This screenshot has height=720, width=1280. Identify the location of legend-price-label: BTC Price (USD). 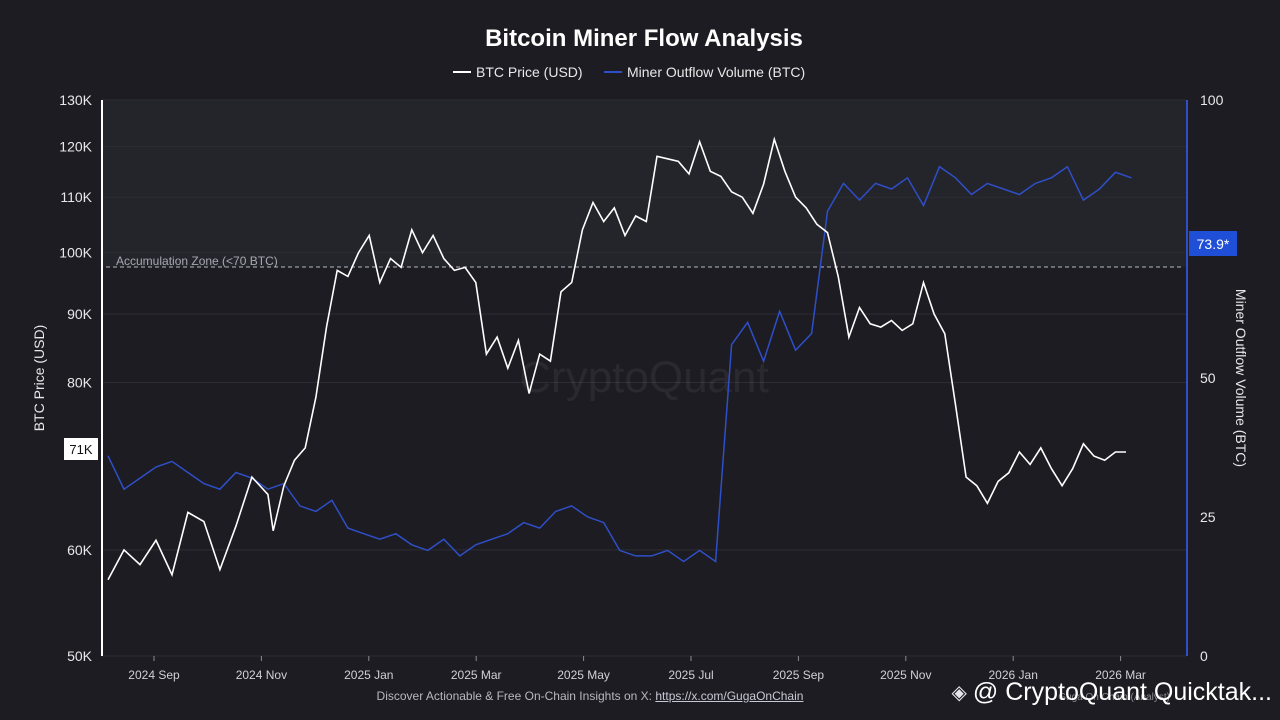
(529, 72).